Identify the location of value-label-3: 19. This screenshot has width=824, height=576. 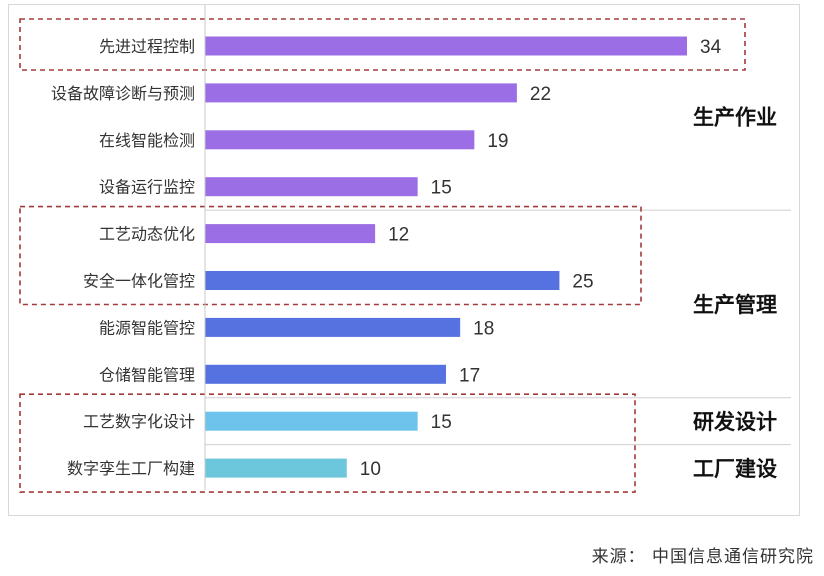
(497, 141).